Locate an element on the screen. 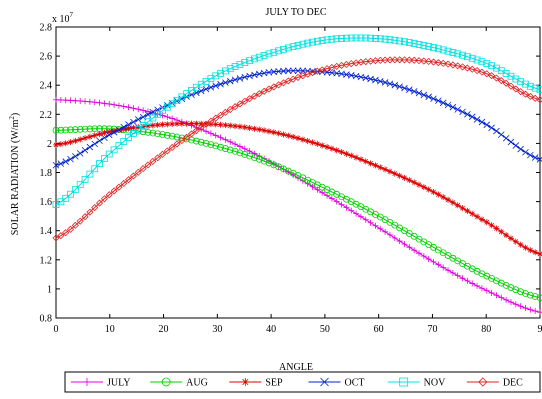 The height and width of the screenshot is (399, 542). legend-entry-oct: OCT is located at coordinates (336, 383).